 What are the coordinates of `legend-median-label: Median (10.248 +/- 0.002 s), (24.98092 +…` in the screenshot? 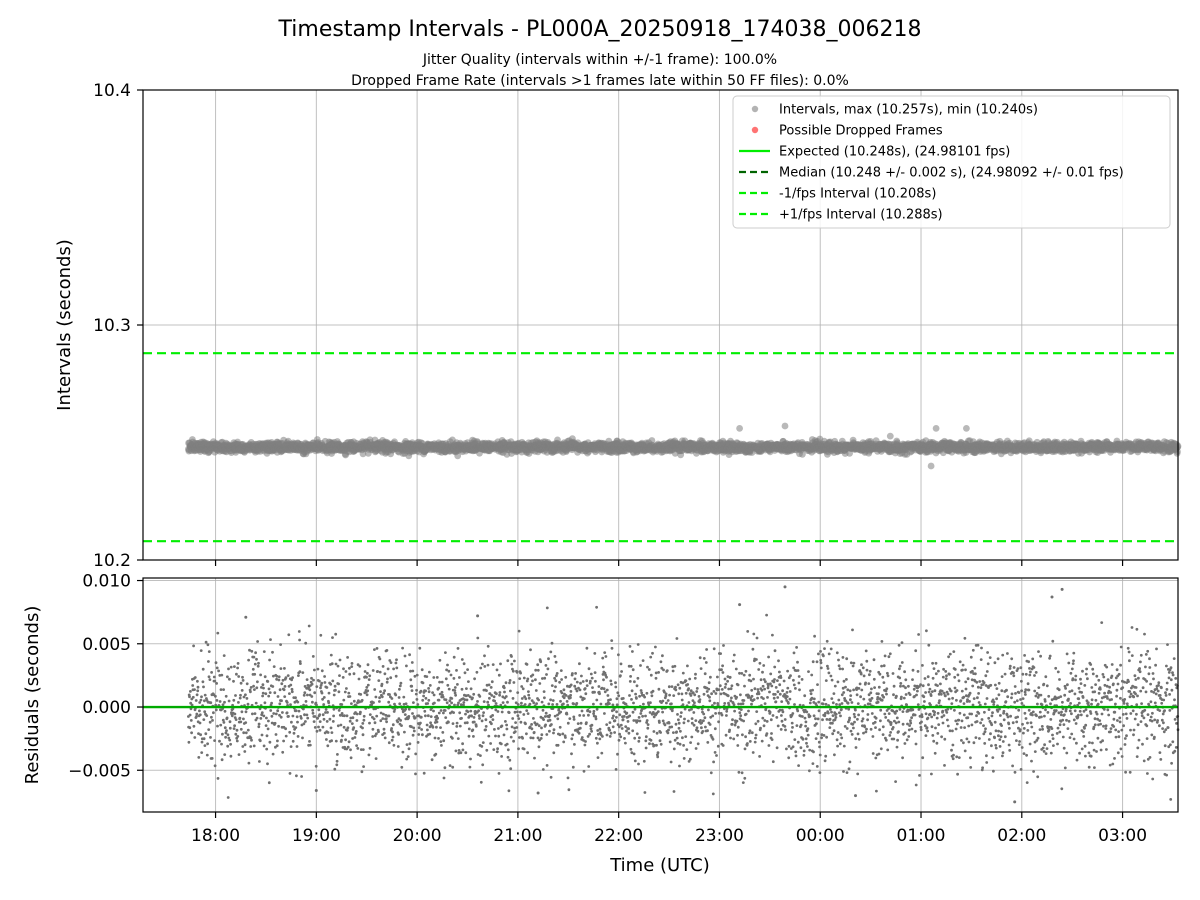 It's located at (951, 173).